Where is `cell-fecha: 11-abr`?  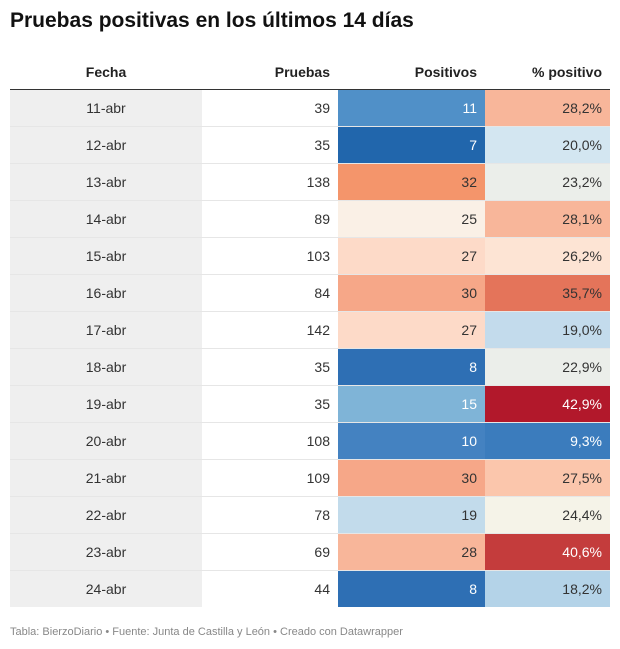 cell-fecha: 11-abr is located at coordinates (106, 108).